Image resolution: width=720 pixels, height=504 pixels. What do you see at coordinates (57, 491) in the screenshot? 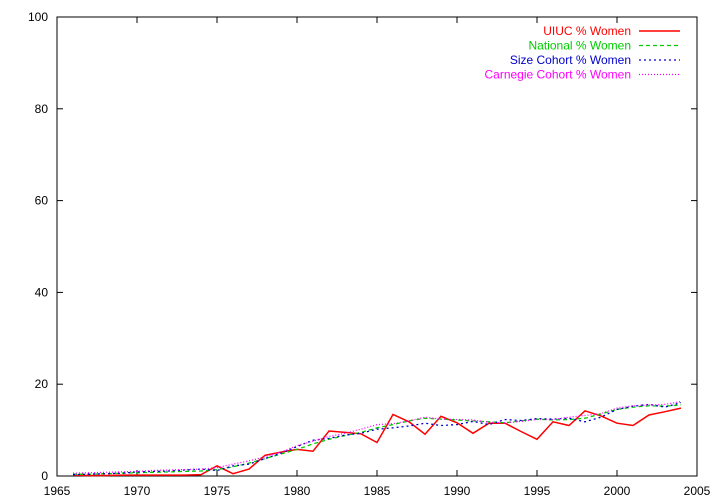
I see `x-tick-label: 1965` at bounding box center [57, 491].